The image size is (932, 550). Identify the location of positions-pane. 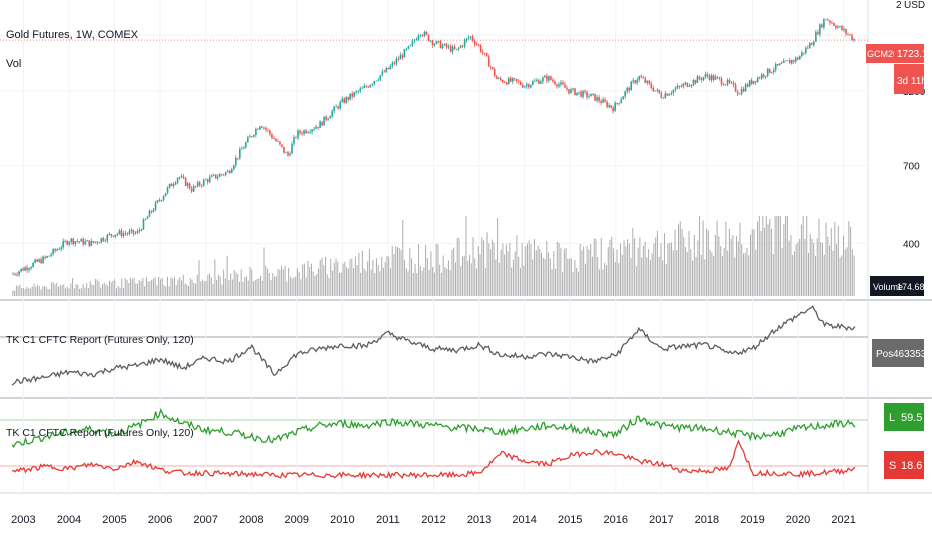
(433, 345).